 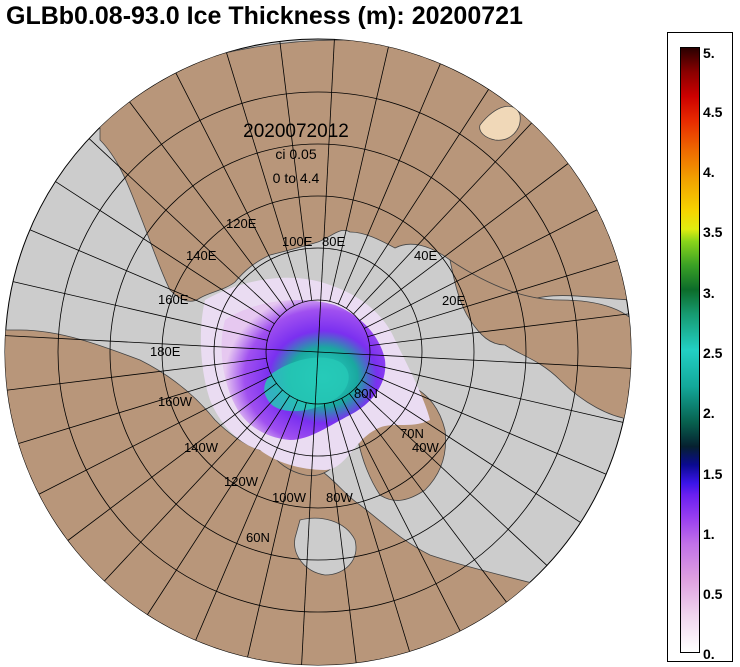 What do you see at coordinates (453, 300) in the screenshot?
I see `grid-label: 20E` at bounding box center [453, 300].